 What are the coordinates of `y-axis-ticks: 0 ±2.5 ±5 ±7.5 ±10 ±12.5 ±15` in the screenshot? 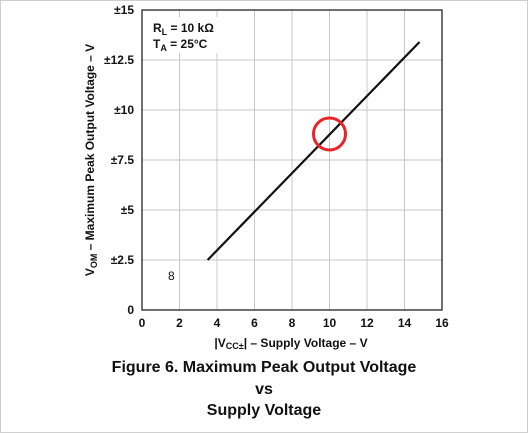 It's located at (119, 160).